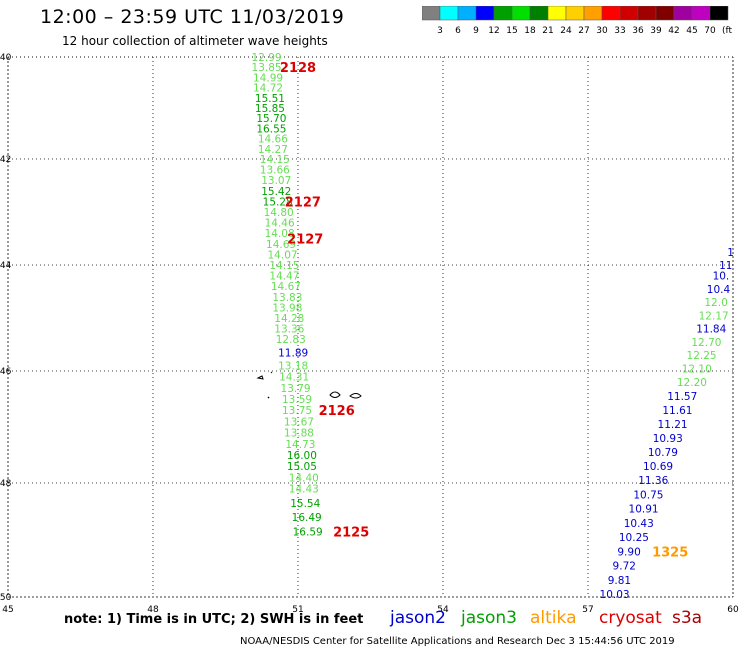 The width and height of the screenshot is (740, 650). What do you see at coordinates (587, 610) in the screenshot?
I see `longitude-tick-label: 57` at bounding box center [587, 610].